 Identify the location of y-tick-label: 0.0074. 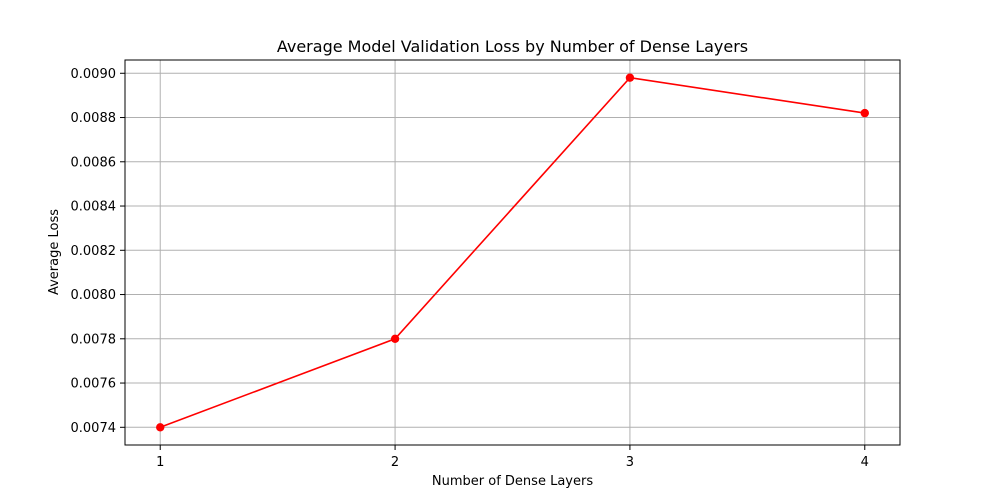
(94, 428).